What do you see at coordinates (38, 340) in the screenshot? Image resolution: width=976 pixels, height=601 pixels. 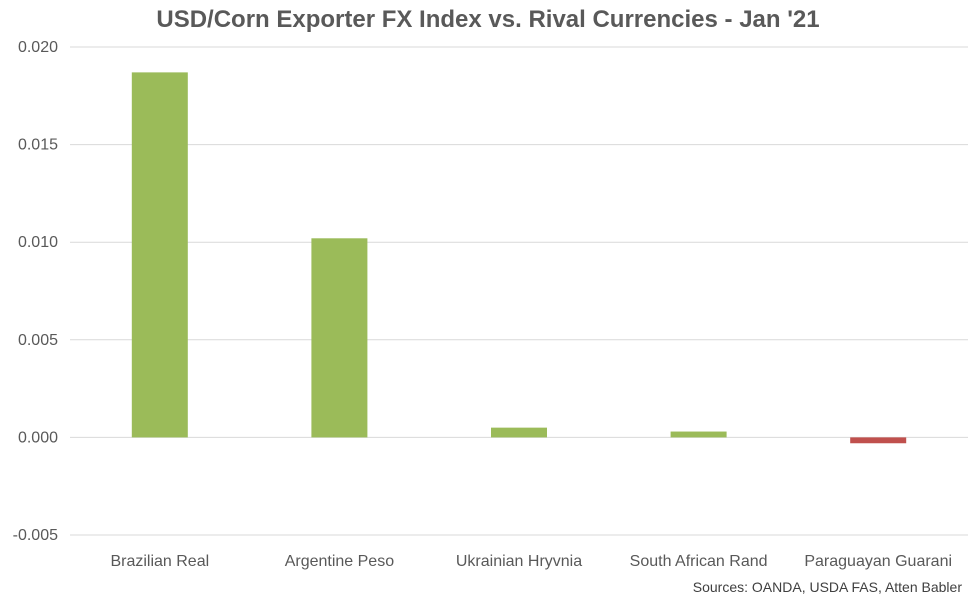 I see `y-tick-label: 0.005` at bounding box center [38, 340].